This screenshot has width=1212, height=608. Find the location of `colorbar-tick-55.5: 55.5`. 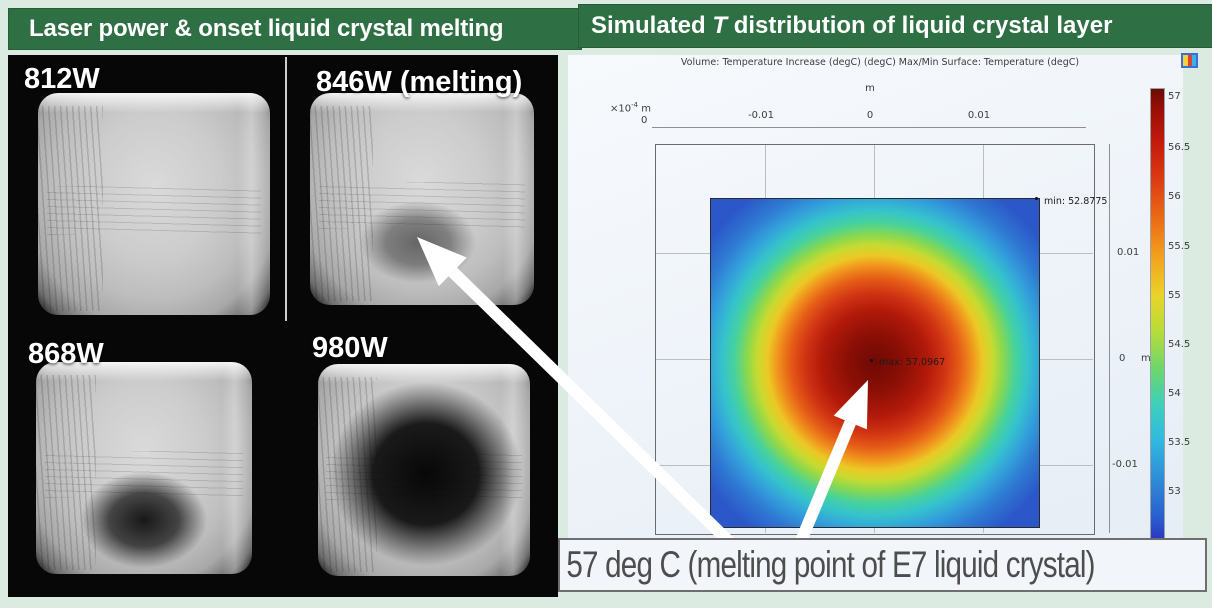

colorbar-tick-55.5: 55.5 is located at coordinates (1179, 246).